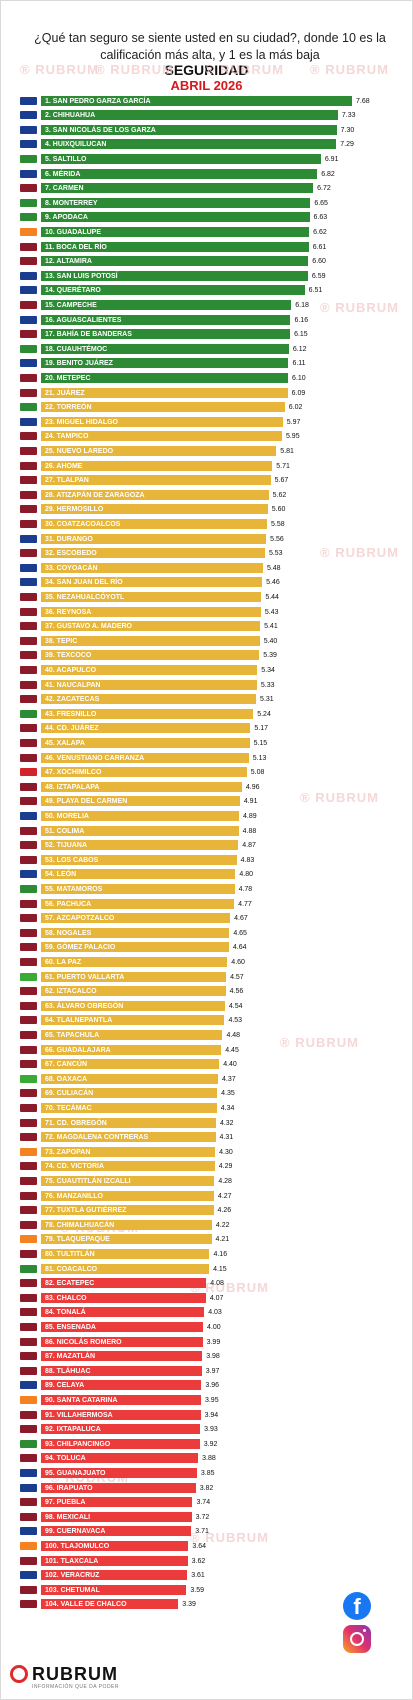  What do you see at coordinates (70, 1254) in the screenshot?
I see `bar-label: 80. TULTITLÁN` at bounding box center [70, 1254].